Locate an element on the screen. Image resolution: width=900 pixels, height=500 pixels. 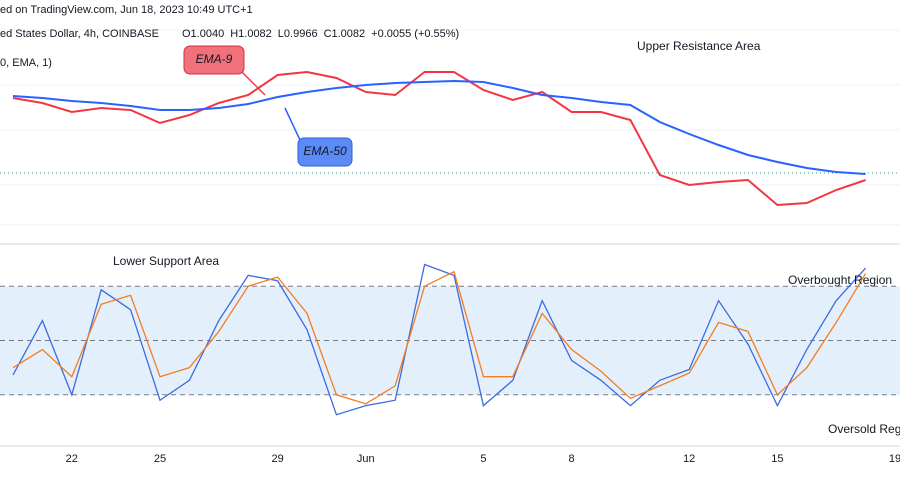
x-tick-label: Jun is located at coordinates (366, 459).